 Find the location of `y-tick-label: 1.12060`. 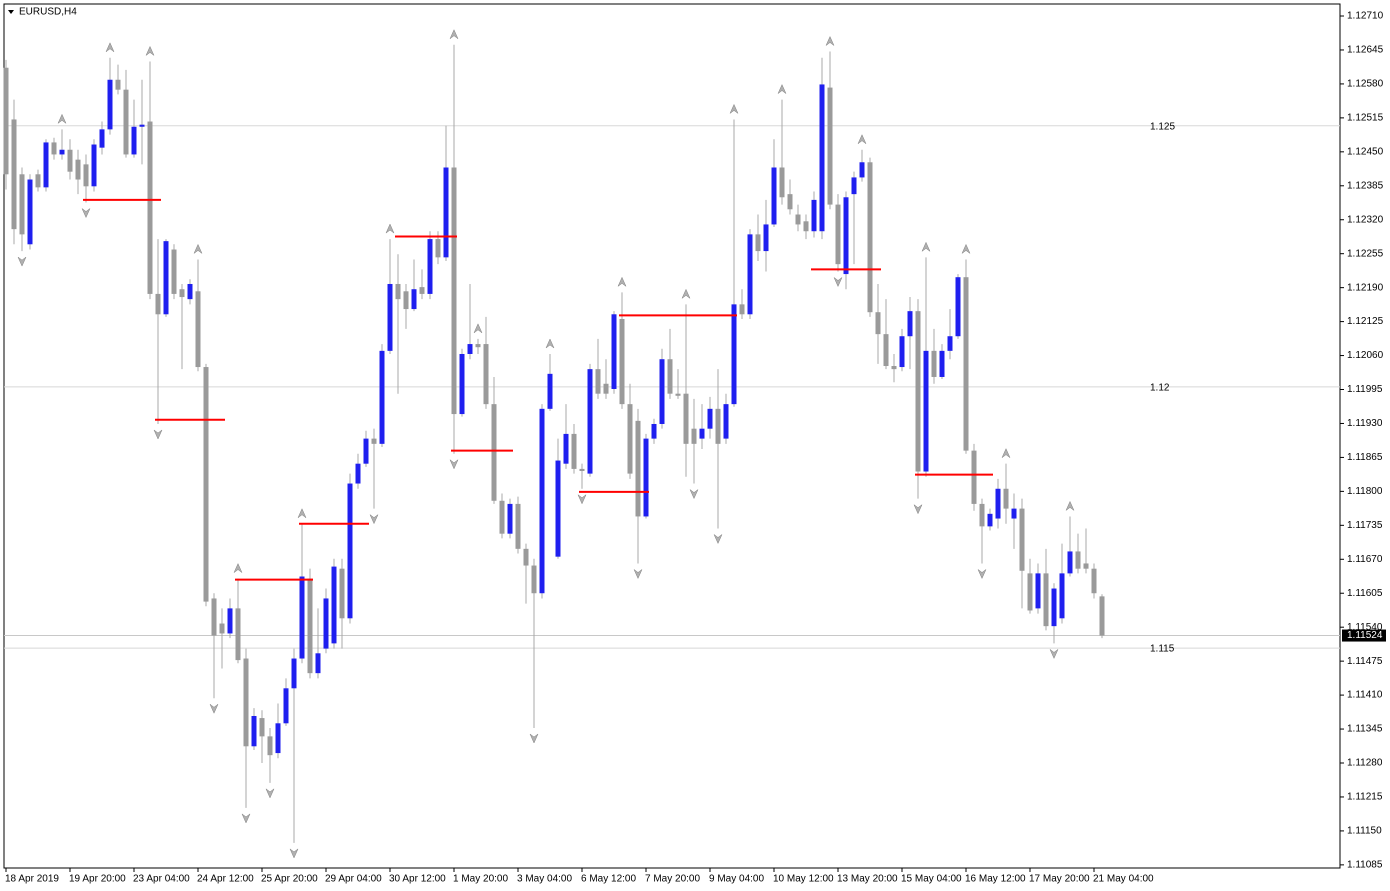

y-tick-label: 1.12060 is located at coordinates (1365, 355).